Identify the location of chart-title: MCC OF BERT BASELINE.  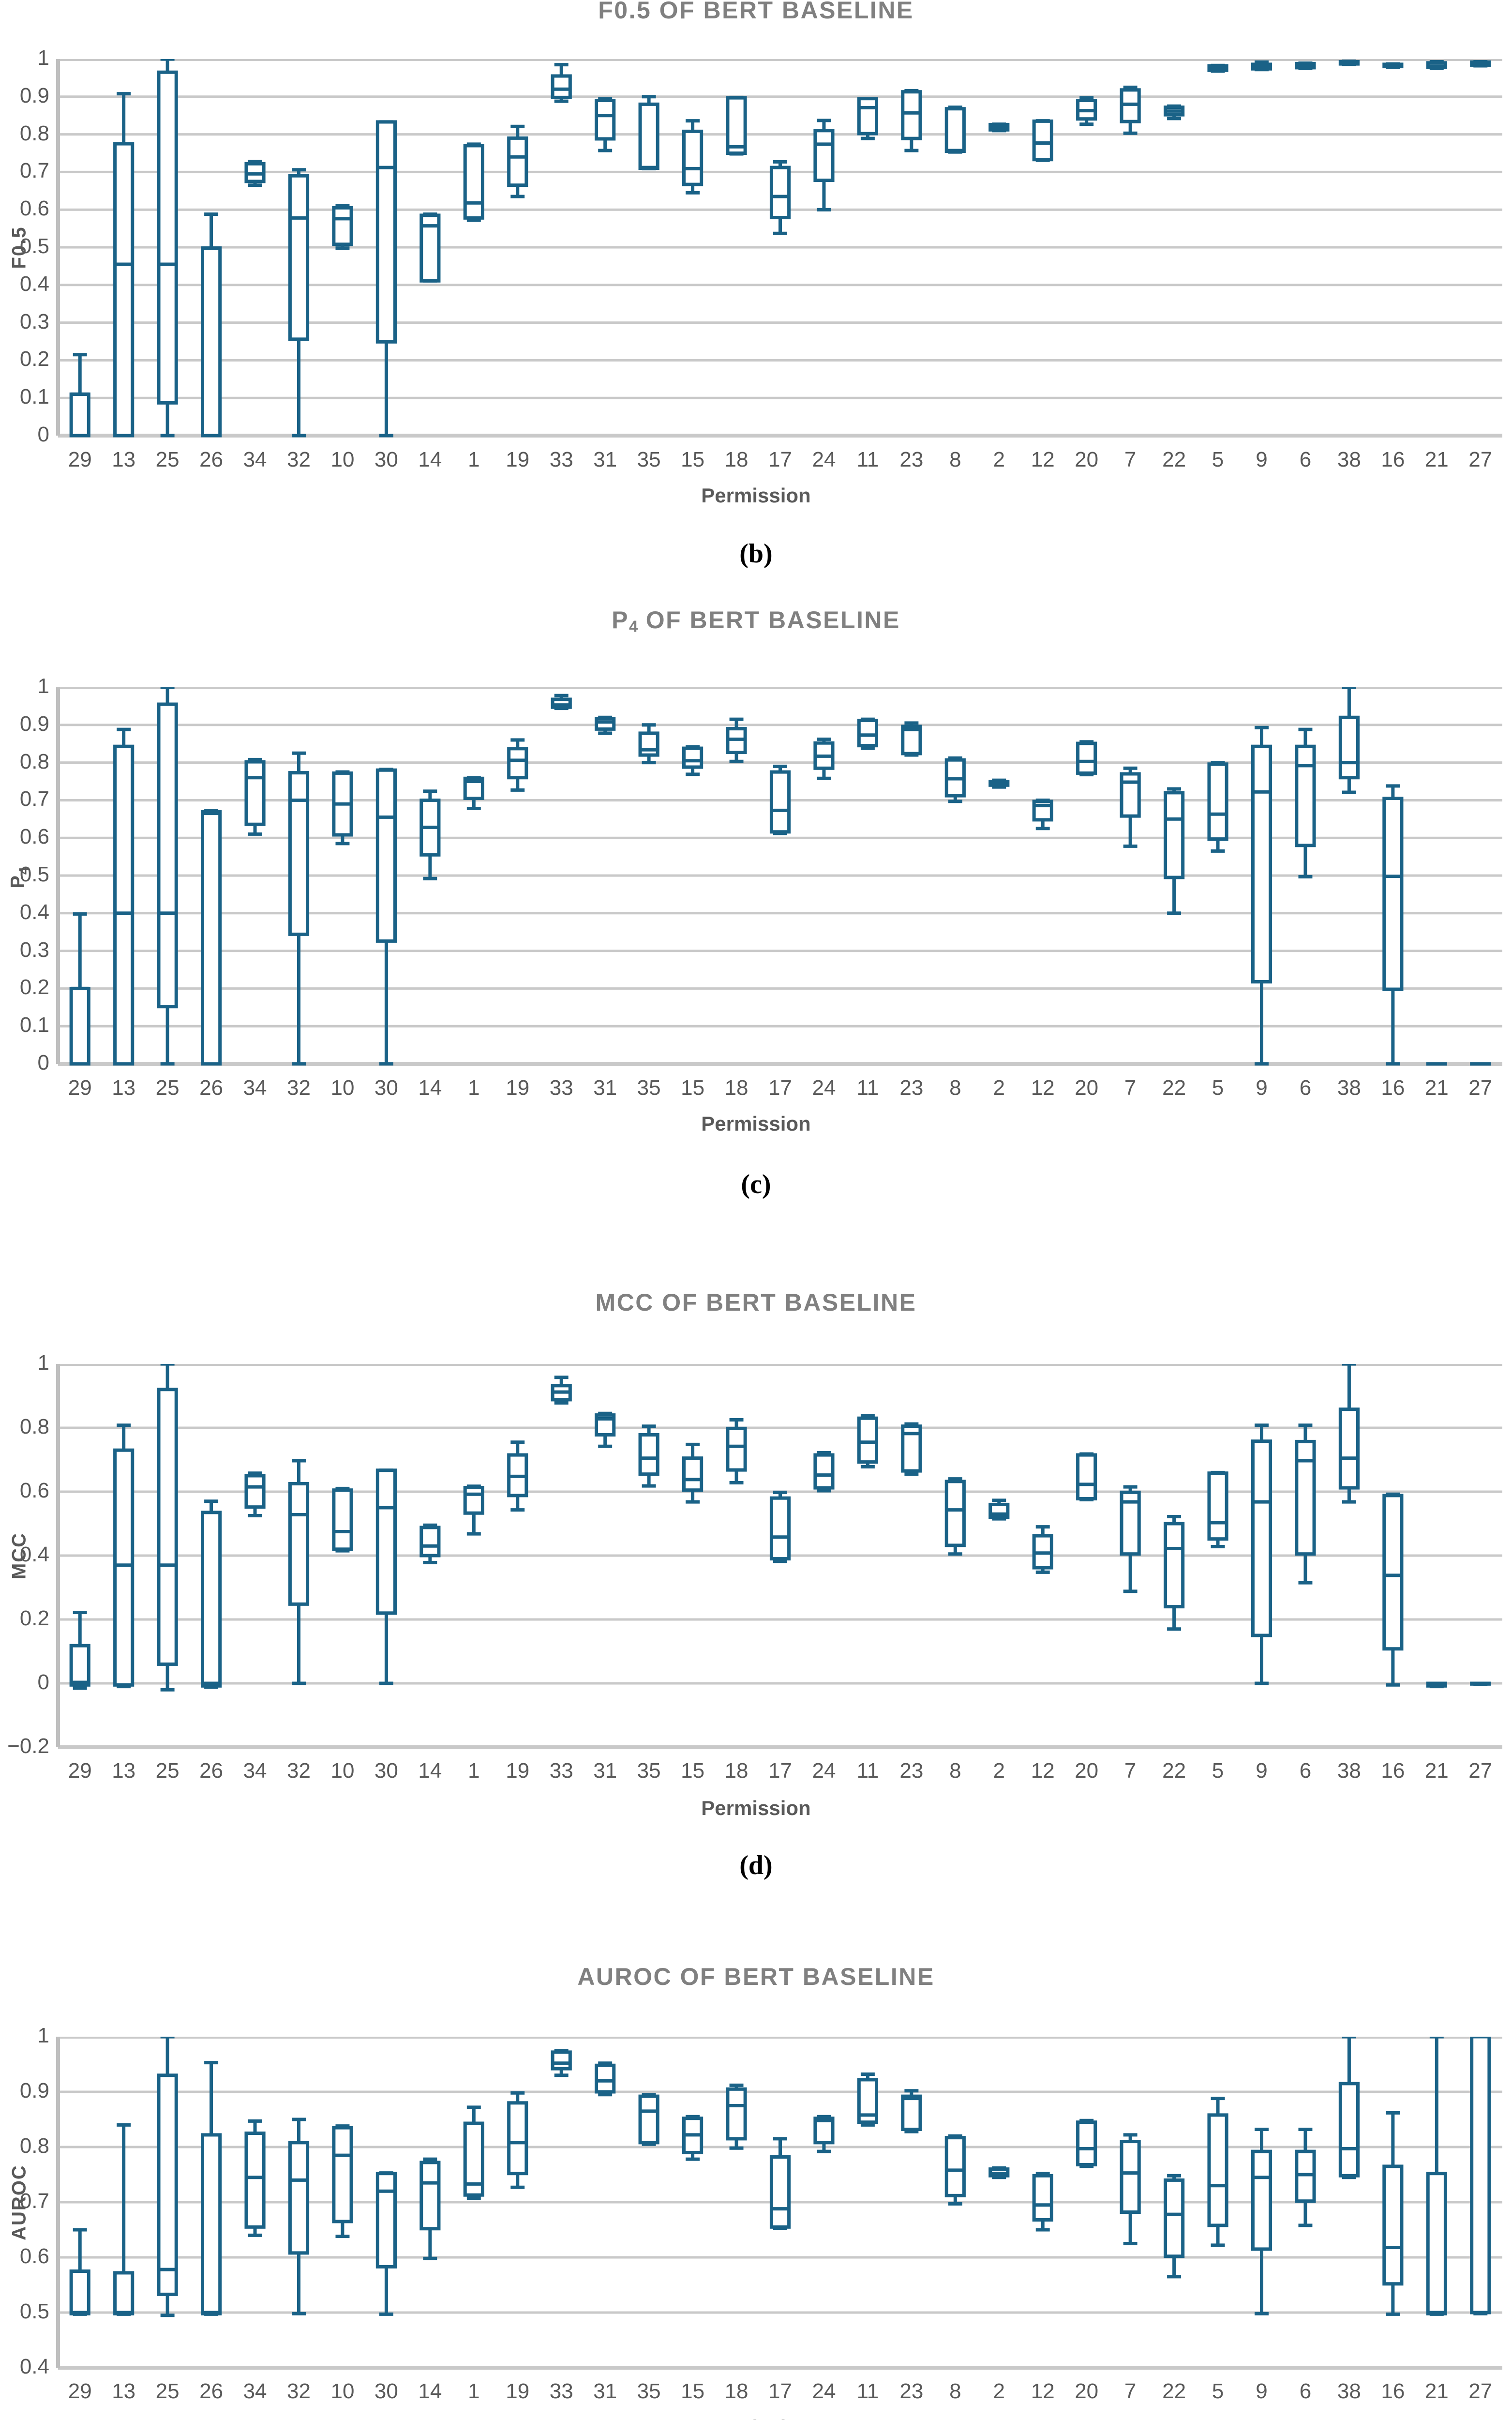
(756, 1302).